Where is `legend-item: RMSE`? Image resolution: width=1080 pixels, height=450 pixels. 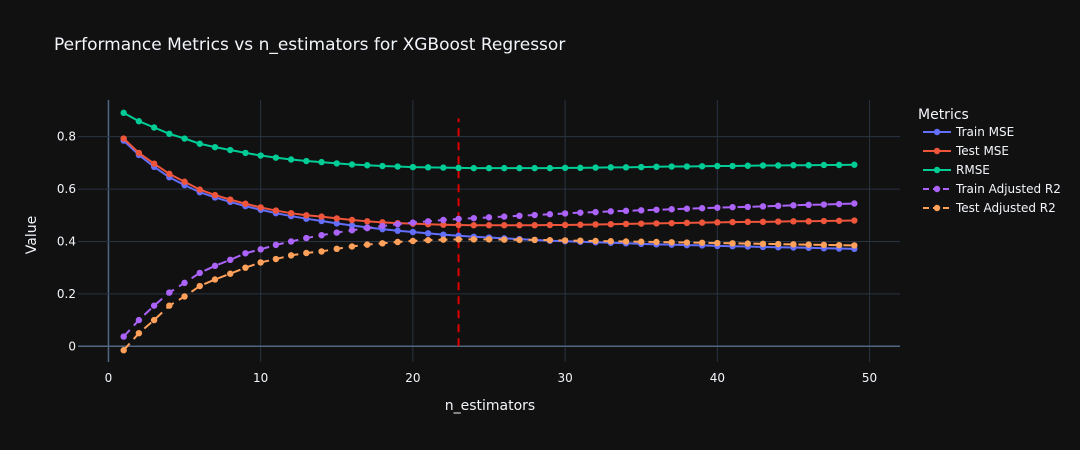
legend-item: RMSE is located at coordinates (956, 170).